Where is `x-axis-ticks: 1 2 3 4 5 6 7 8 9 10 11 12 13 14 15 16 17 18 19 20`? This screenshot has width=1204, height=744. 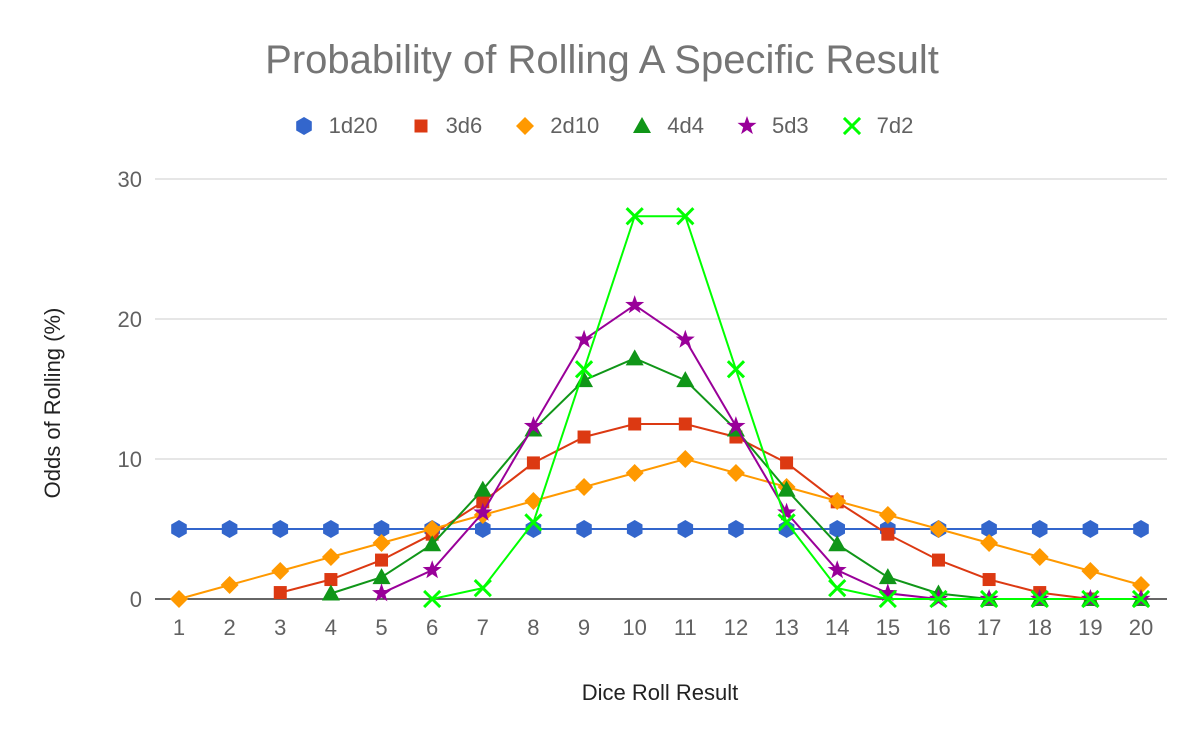 x-axis-ticks: 1 2 3 4 5 6 7 8 9 10 11 12 13 14 15 16 17 18 19 20 is located at coordinates (663, 627).